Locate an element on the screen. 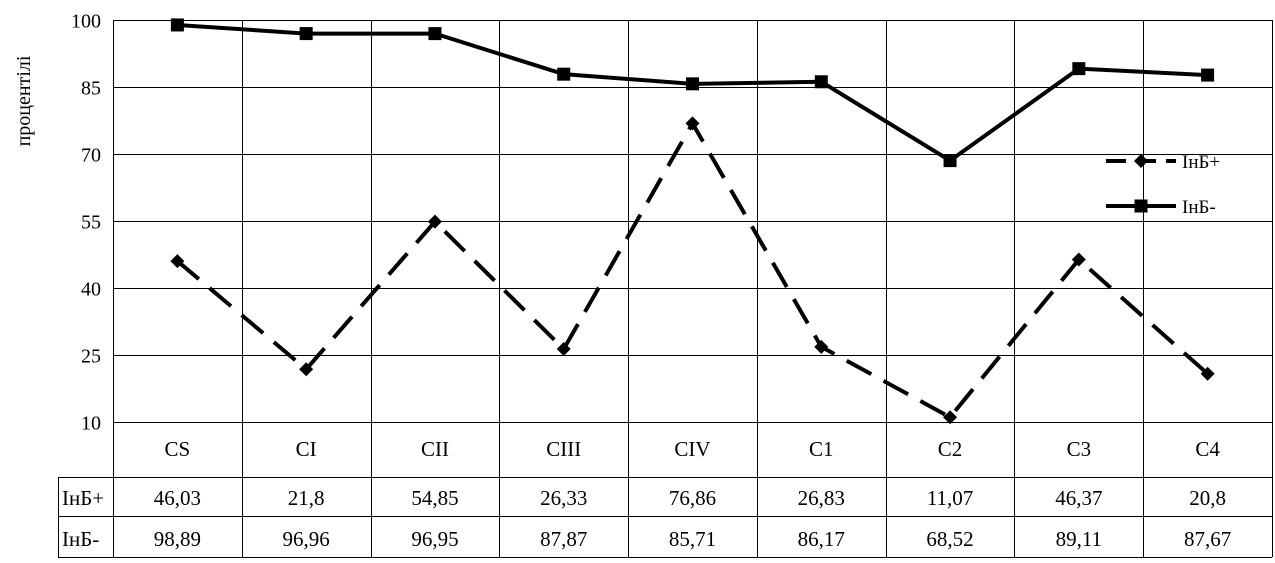 This screenshot has width=1275, height=563. table-cell: 76,86 is located at coordinates (692, 498).